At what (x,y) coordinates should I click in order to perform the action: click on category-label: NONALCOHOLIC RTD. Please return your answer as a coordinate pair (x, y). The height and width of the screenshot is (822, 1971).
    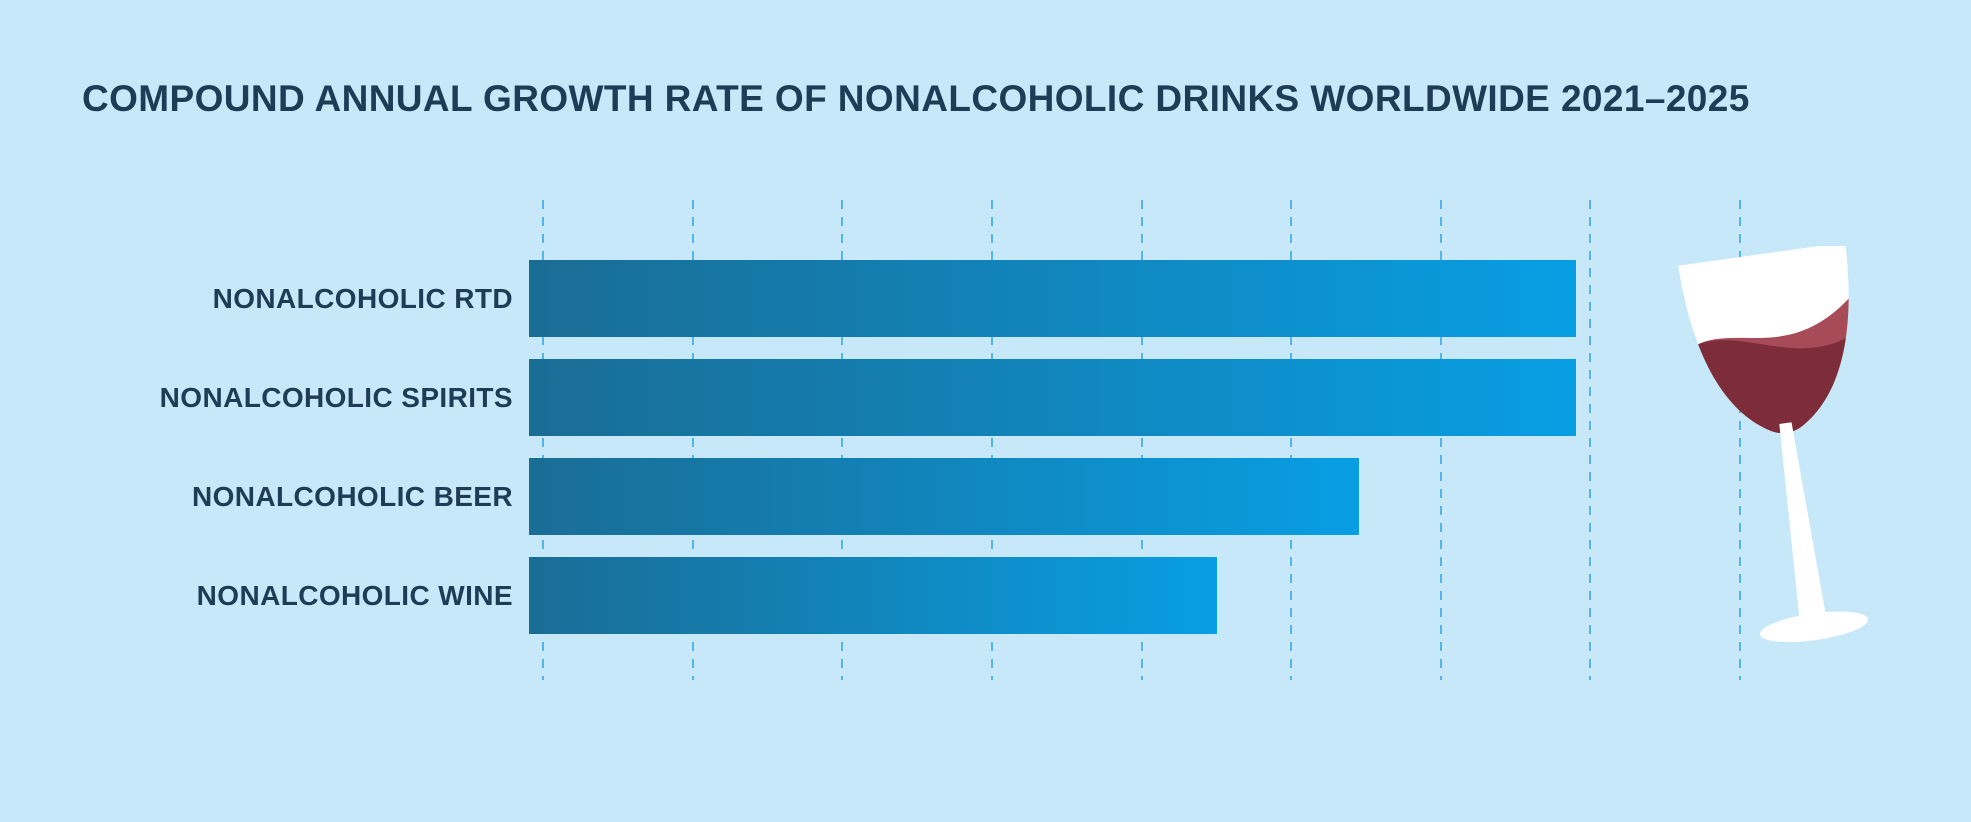
    Looking at the image, I should click on (362, 298).